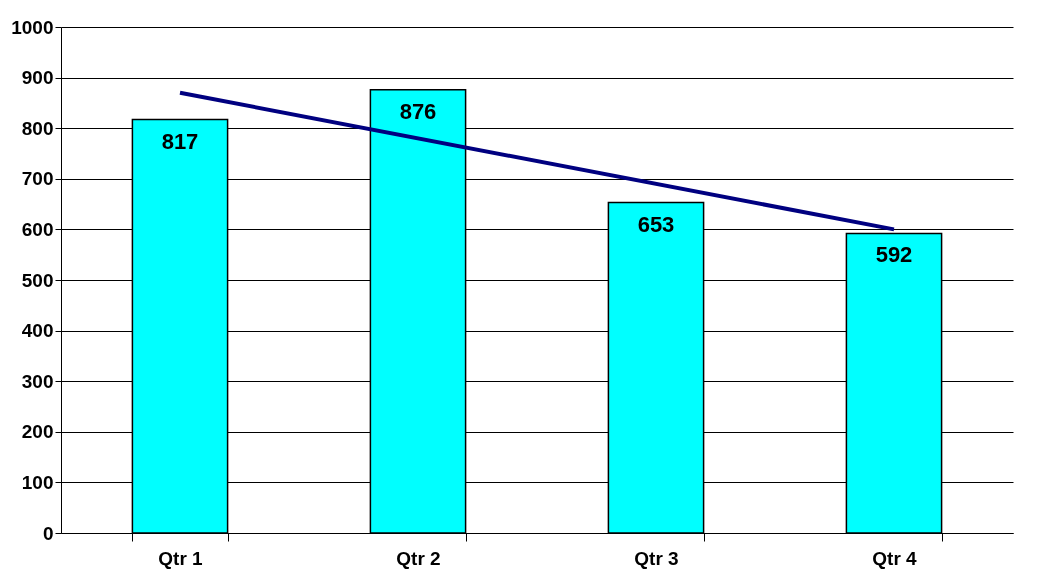 The image size is (1047, 579). Describe the element at coordinates (181, 558) in the screenshot. I see `x-tick-label: Qtr 1` at that location.